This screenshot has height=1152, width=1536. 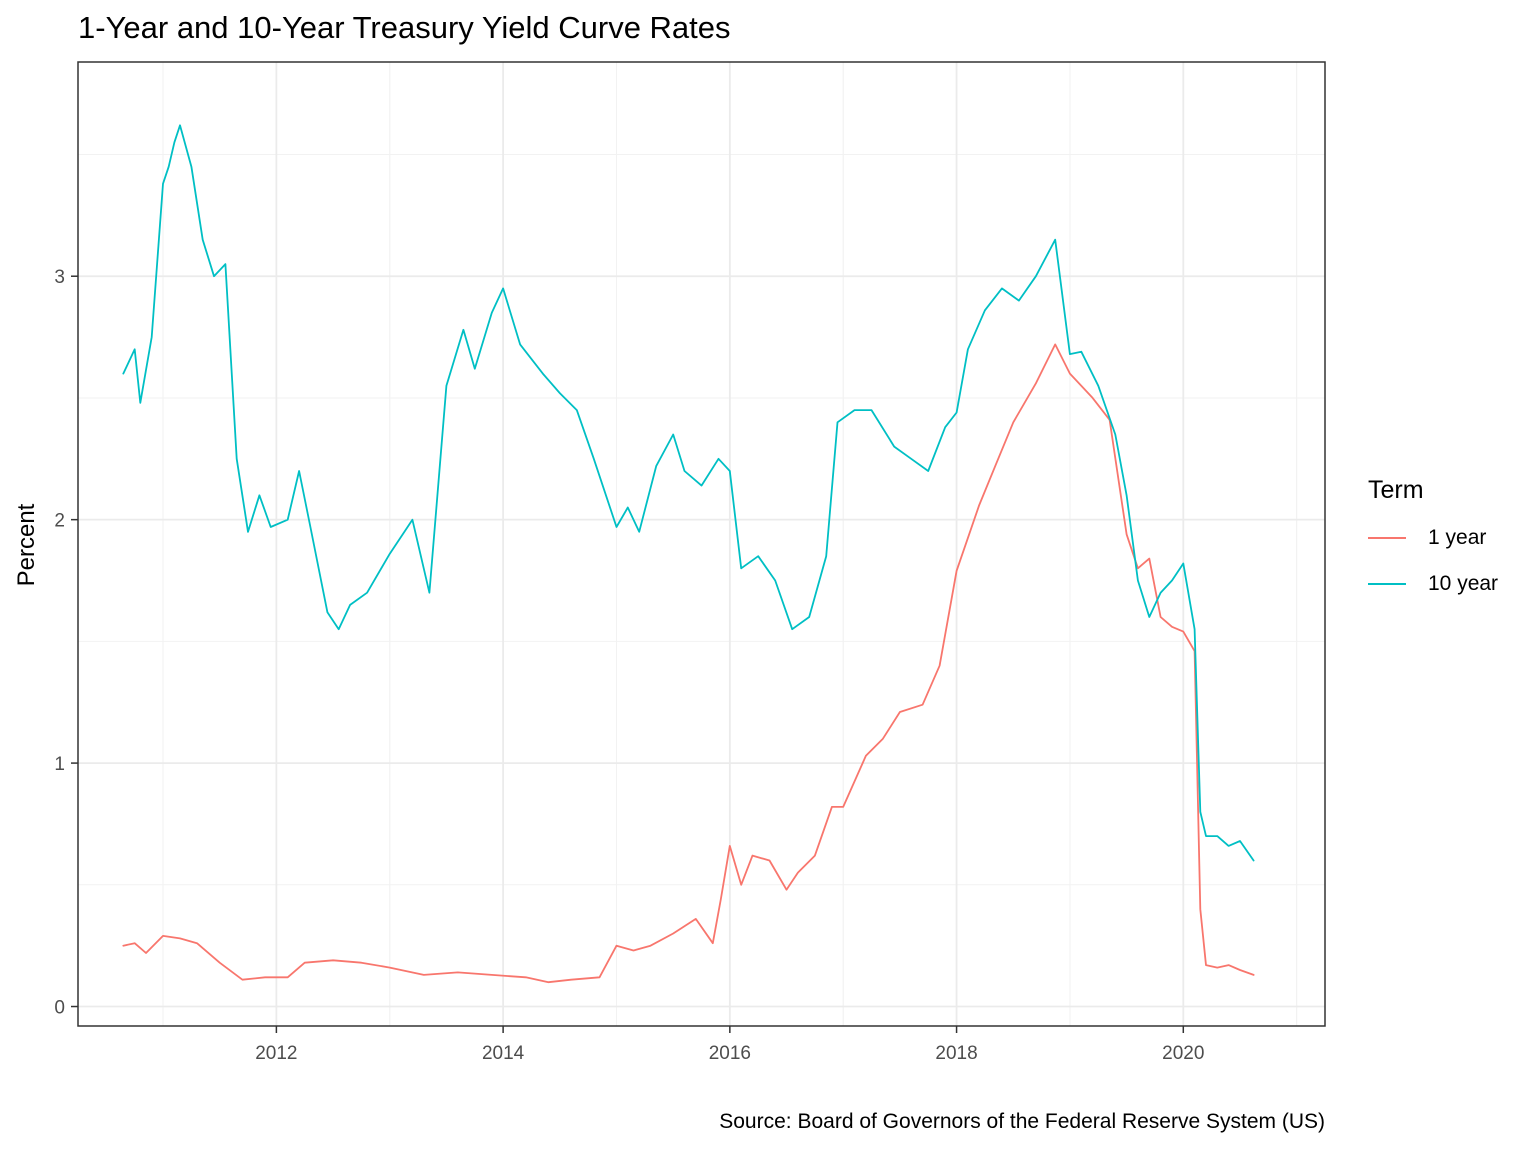 What do you see at coordinates (1396, 490) in the screenshot?
I see `legend-title: Term` at bounding box center [1396, 490].